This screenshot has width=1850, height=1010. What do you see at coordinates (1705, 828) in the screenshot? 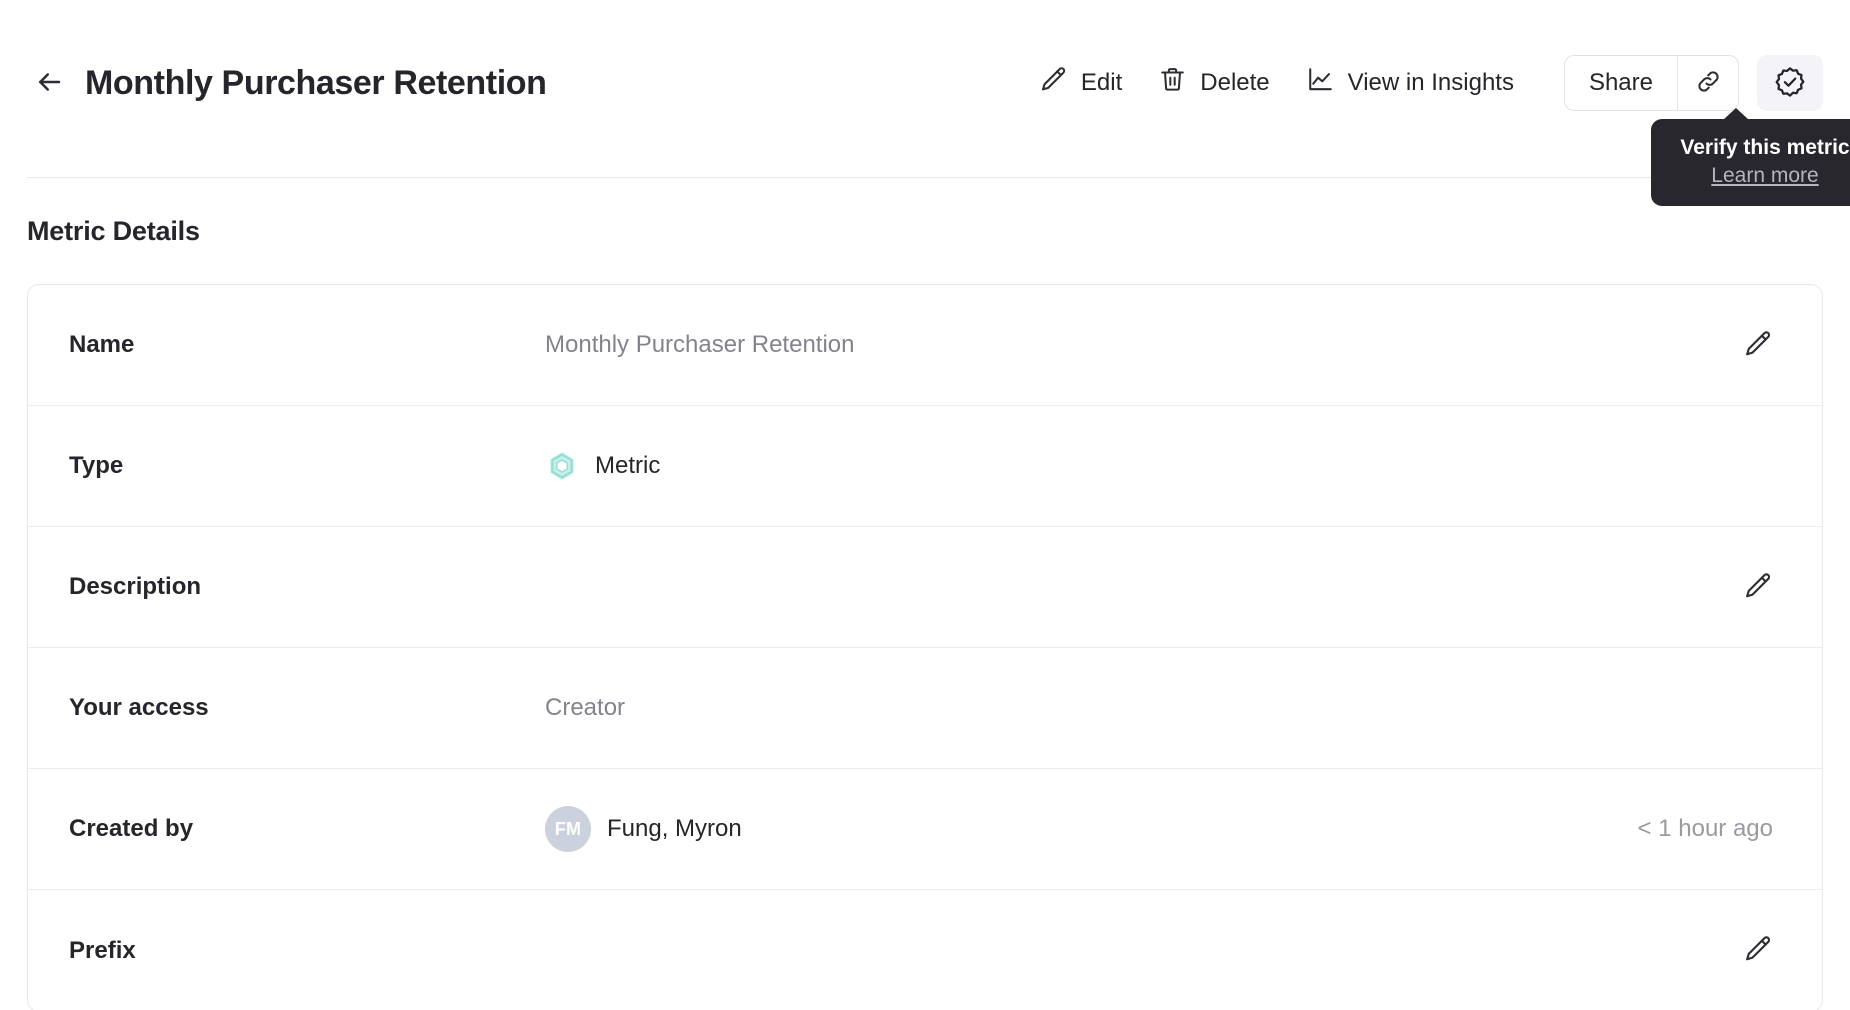
I see `created-at-timestamp: < 1 hour ago` at bounding box center [1705, 828].